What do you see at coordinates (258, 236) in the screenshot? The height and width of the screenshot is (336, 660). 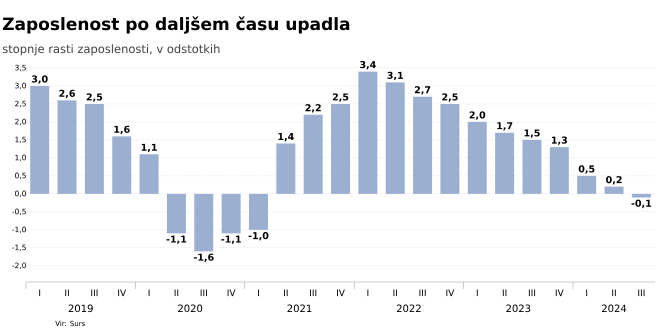 I see `data-label: -1,0` at bounding box center [258, 236].